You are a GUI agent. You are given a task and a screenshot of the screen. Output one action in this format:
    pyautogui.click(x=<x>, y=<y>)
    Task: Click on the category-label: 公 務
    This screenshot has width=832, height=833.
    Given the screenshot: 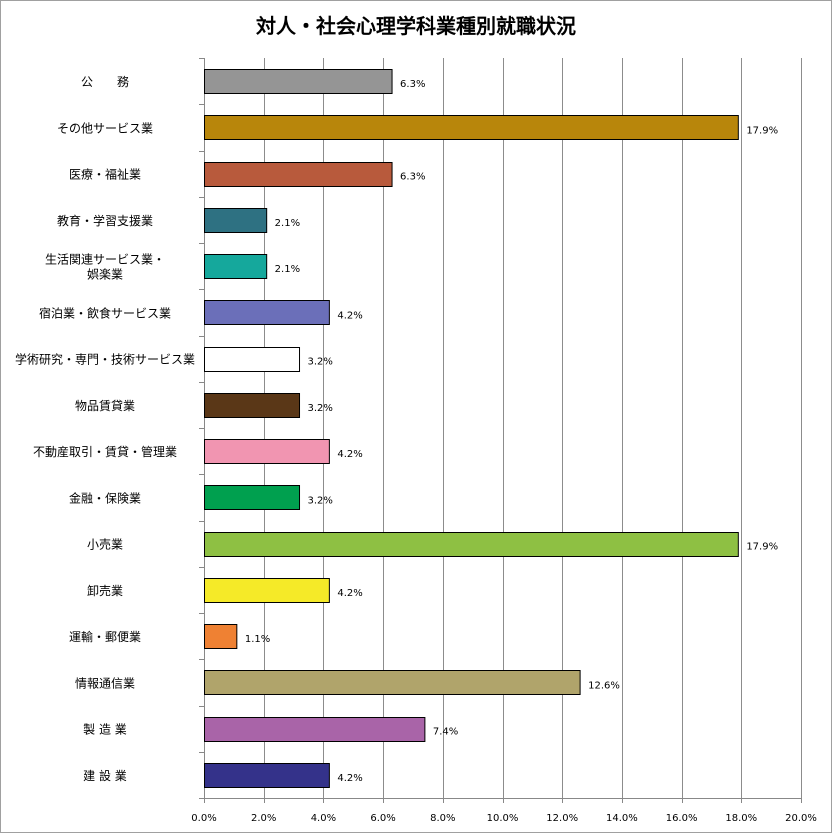 What is the action you would take?
    pyautogui.click(x=105, y=82)
    